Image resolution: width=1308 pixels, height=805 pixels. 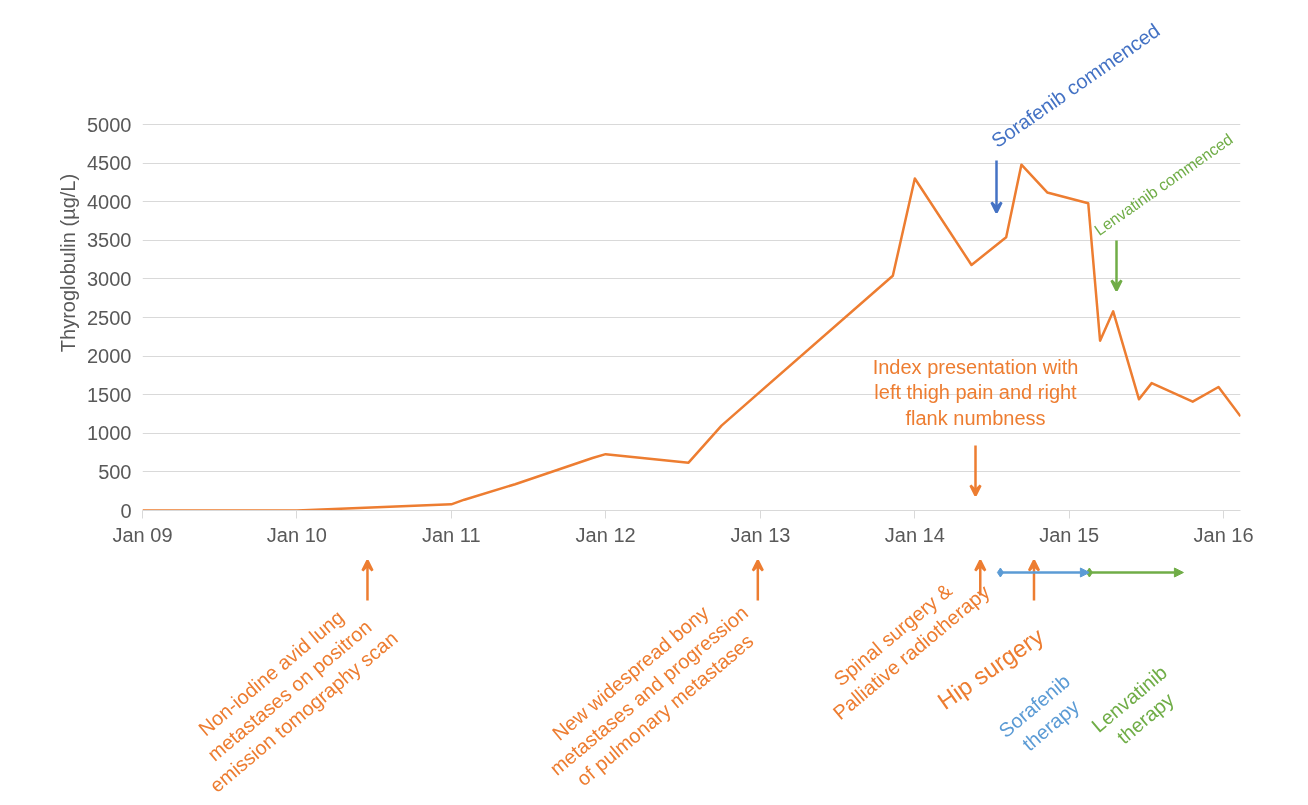 What do you see at coordinates (1069, 534) in the screenshot?
I see `x-tick-label: Jan 15` at bounding box center [1069, 534].